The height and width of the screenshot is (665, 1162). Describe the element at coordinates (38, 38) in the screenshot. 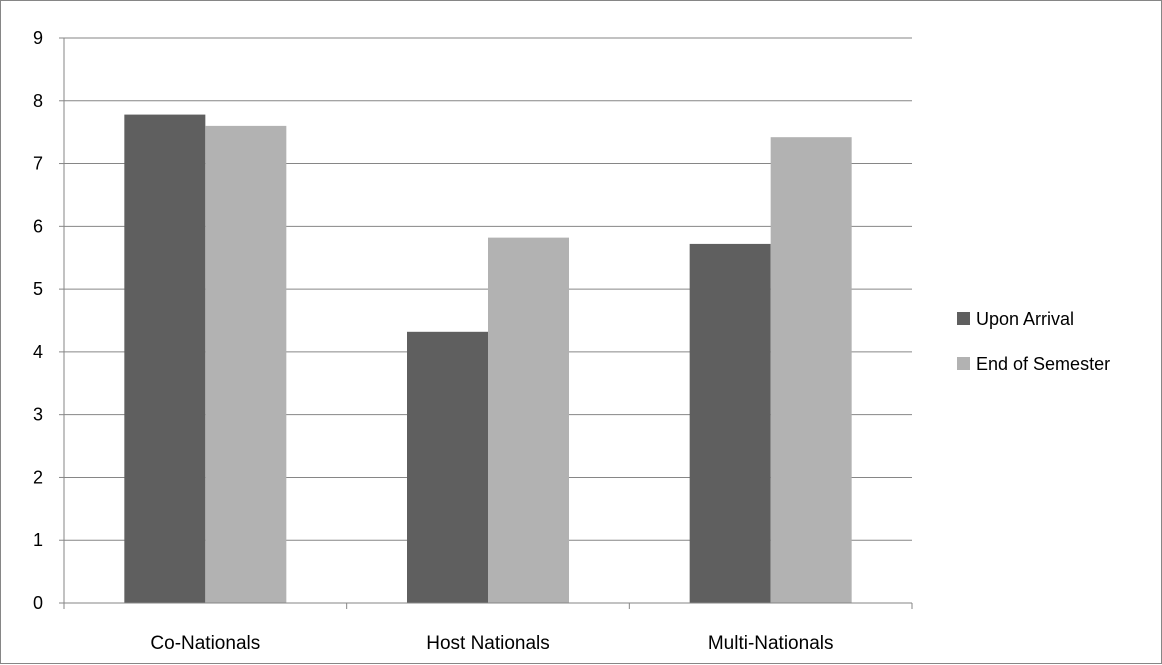

I see `y-tick-label: 9` at that location.